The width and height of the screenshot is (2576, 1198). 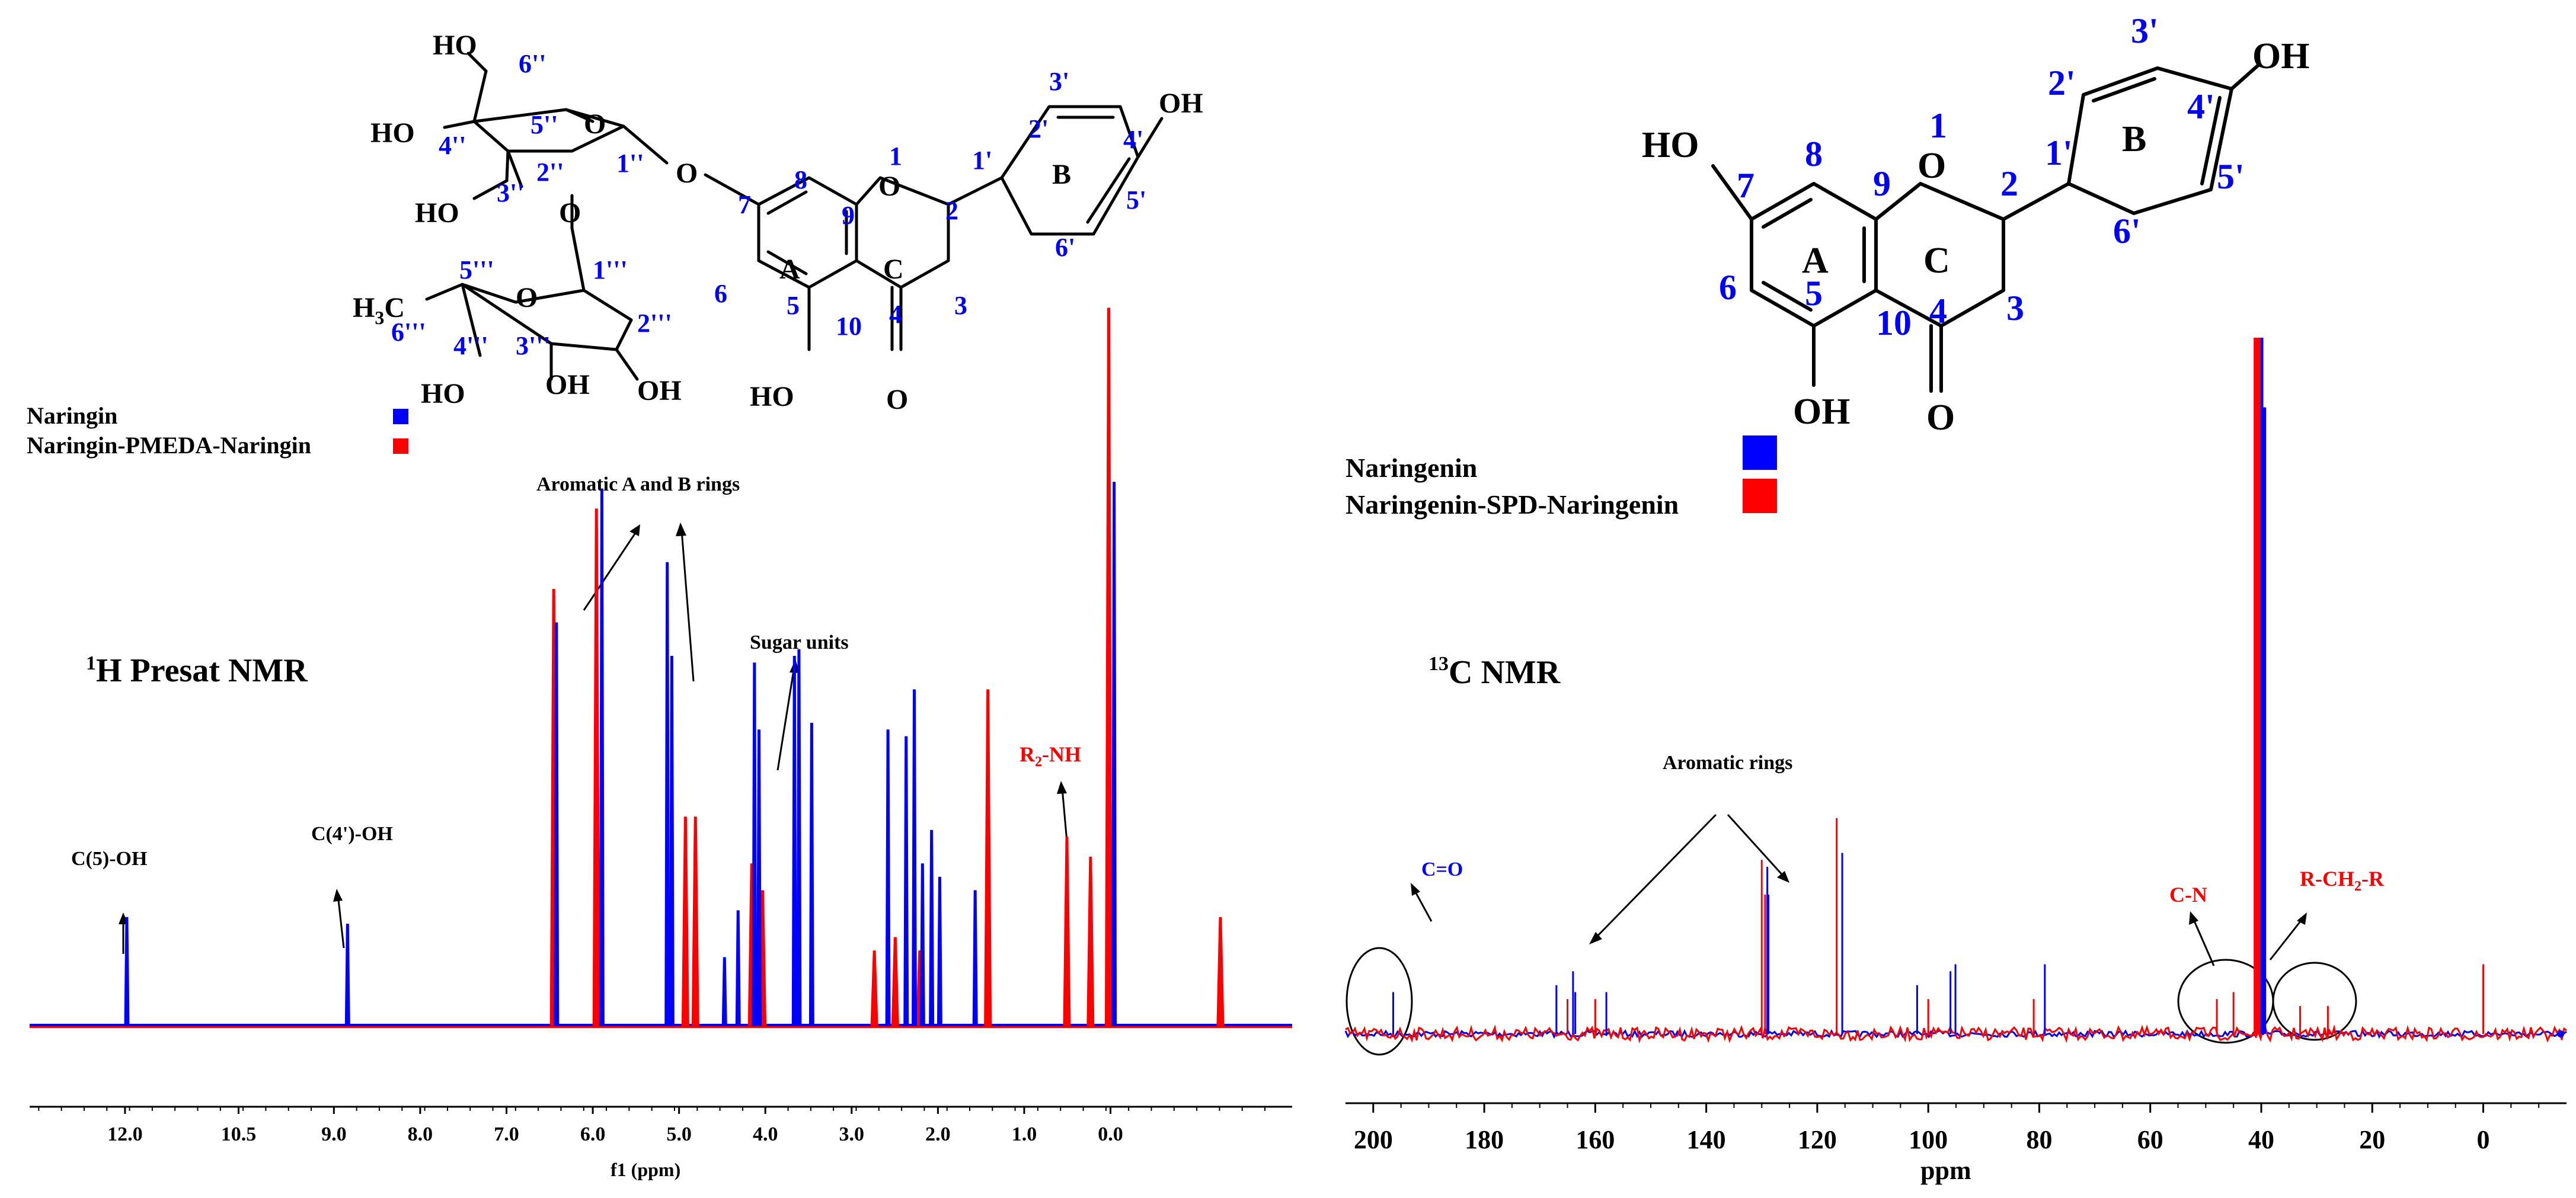 I want to click on o-glyco: O, so click(x=570, y=213).